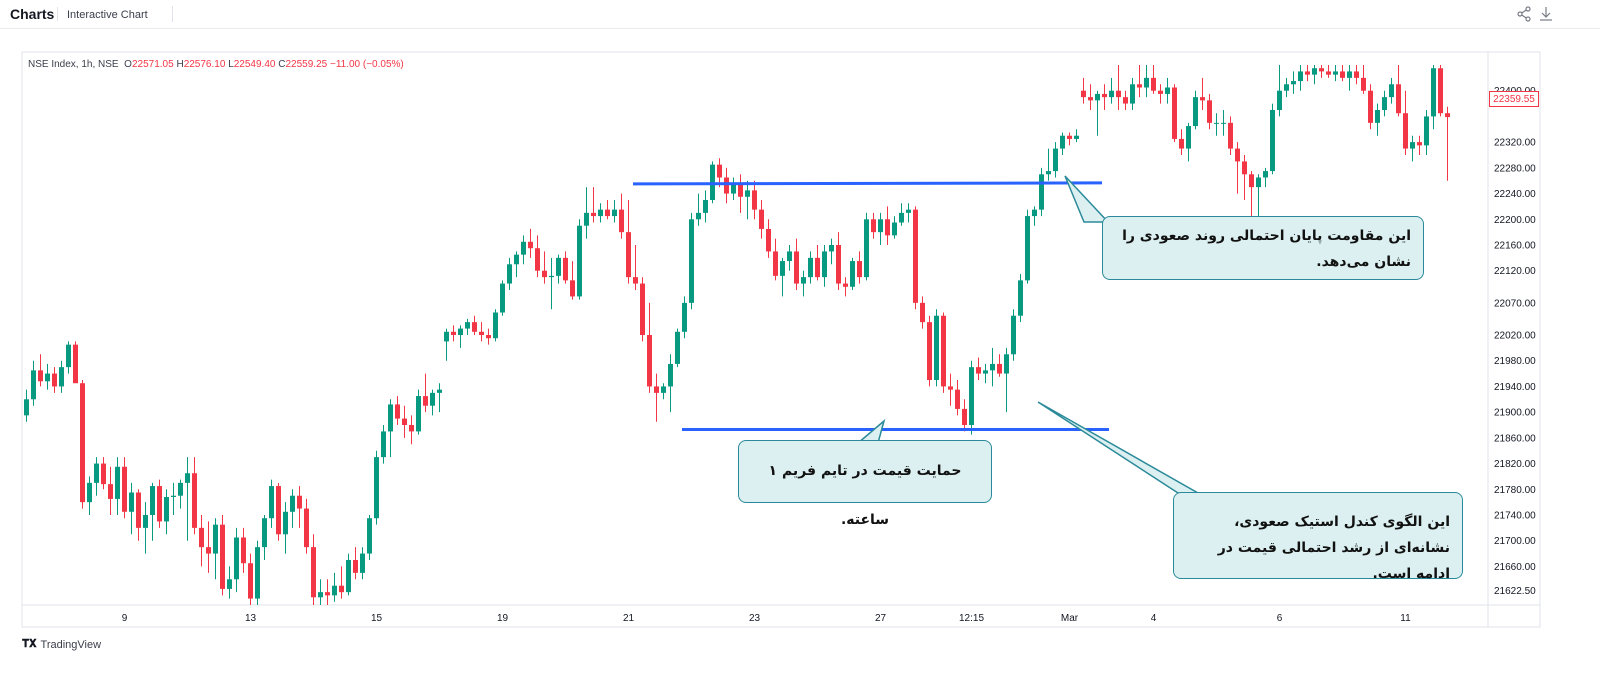 This screenshot has width=1600, height=677. Describe the element at coordinates (128, 64) in the screenshot. I see `legend-open-label: O` at that location.